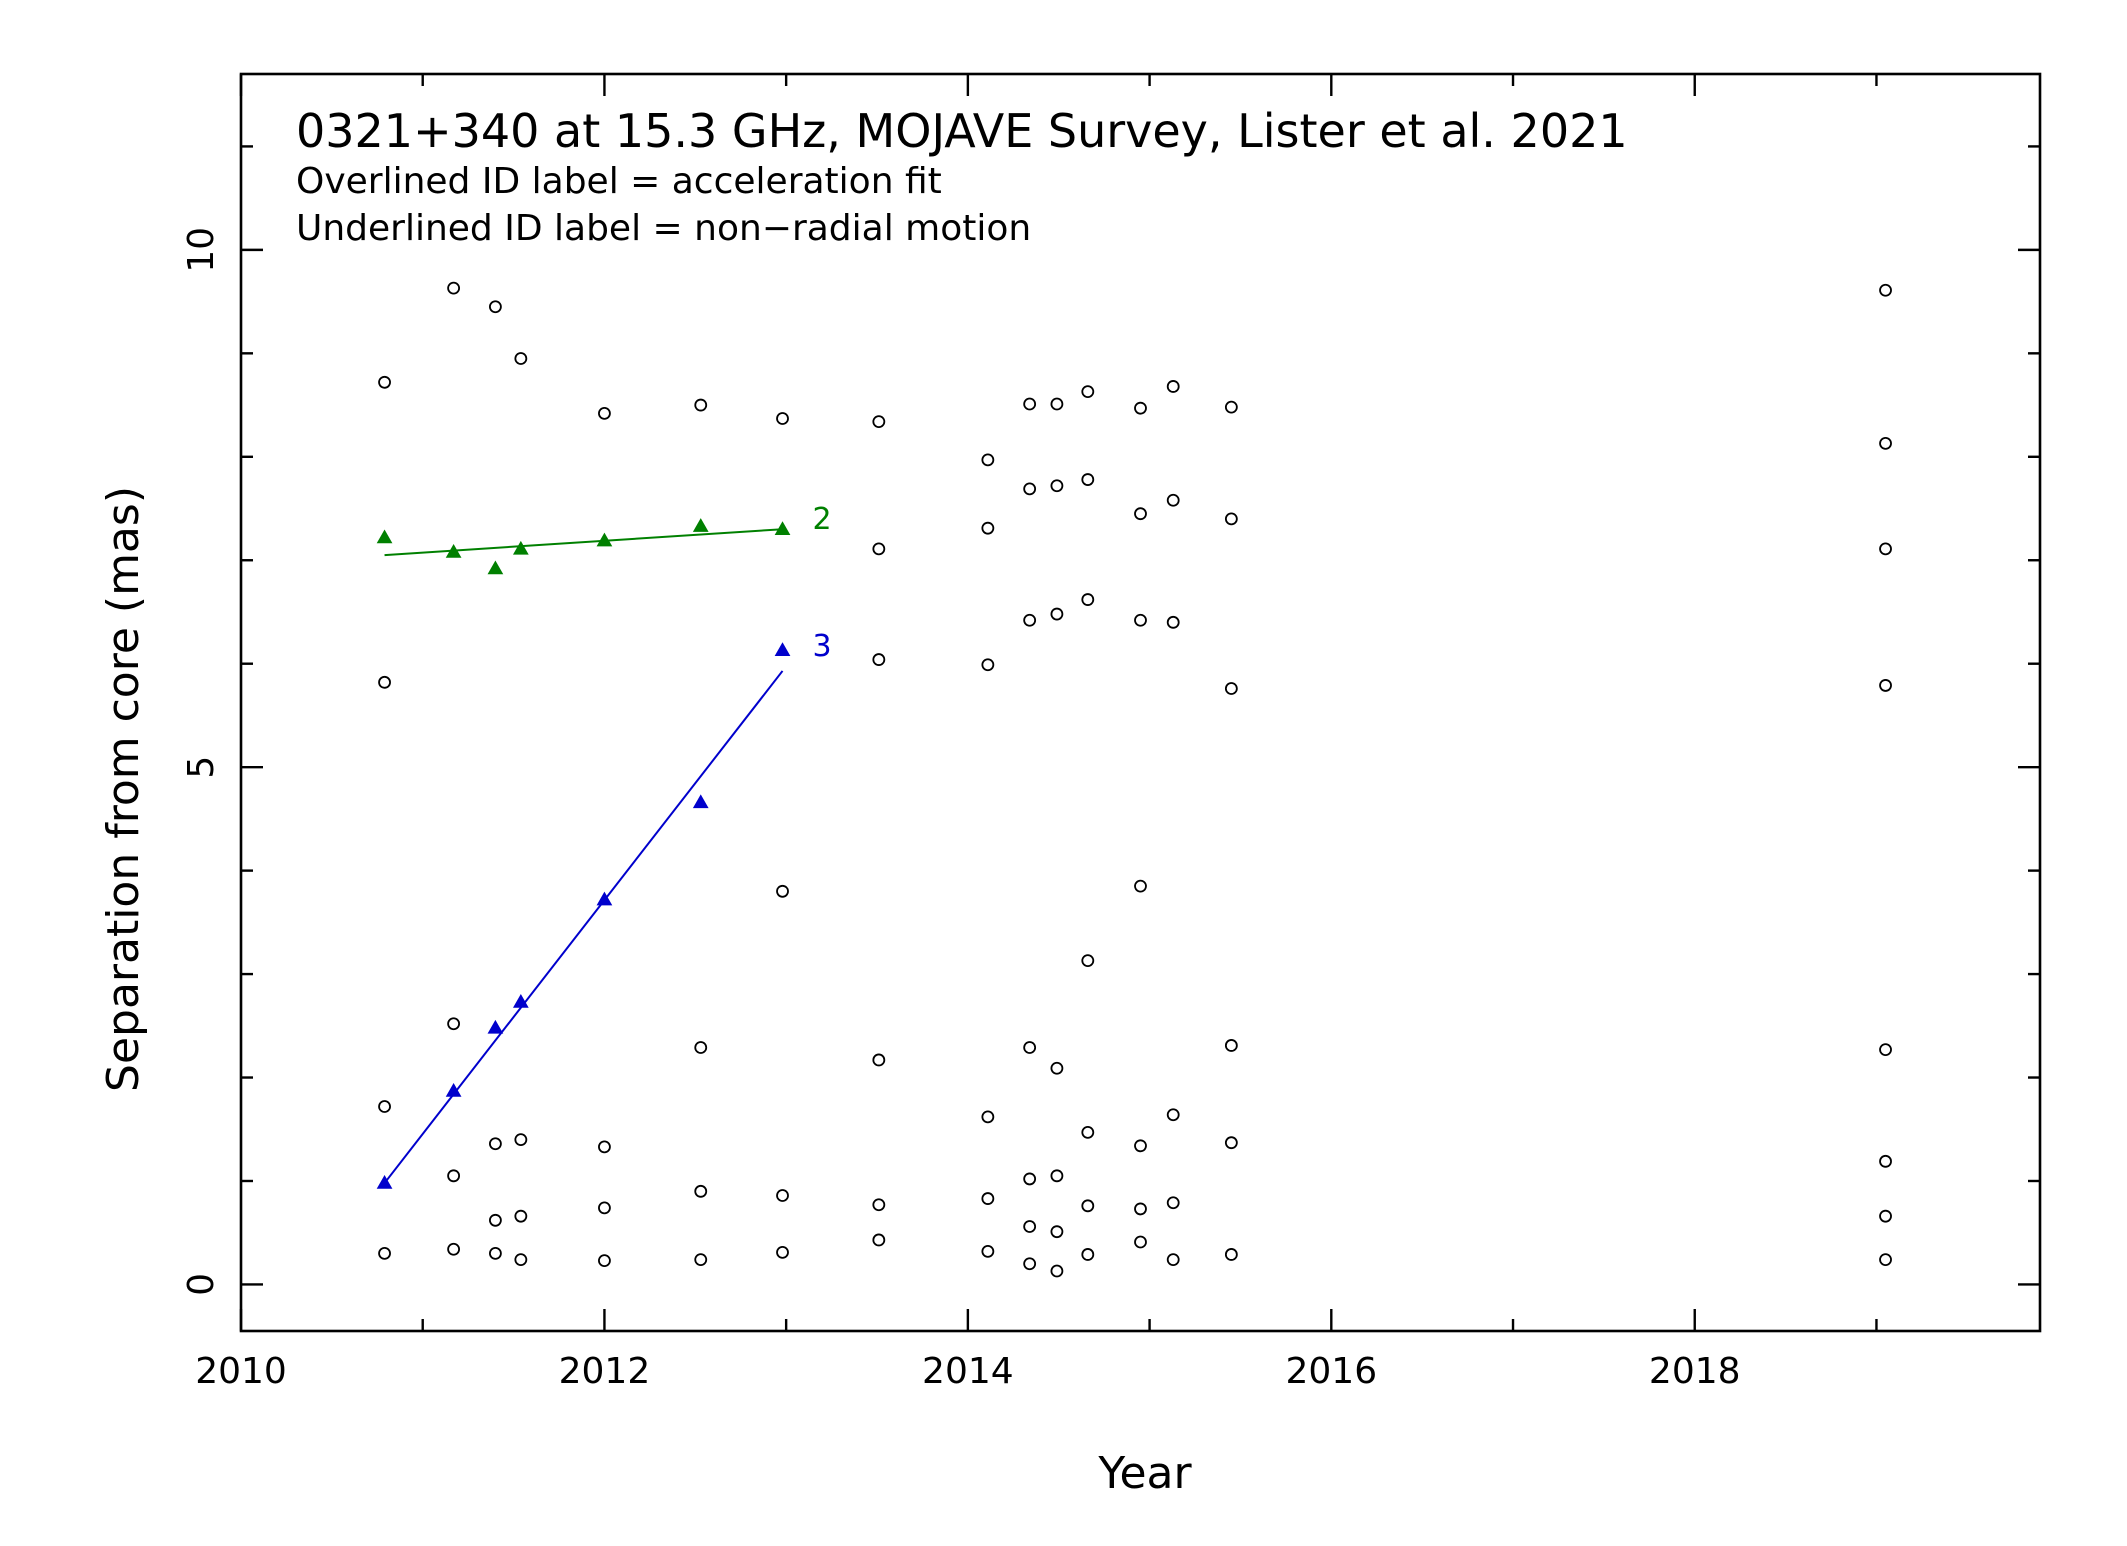  I want to click on x-tick-label: 2012, so click(605, 1371).